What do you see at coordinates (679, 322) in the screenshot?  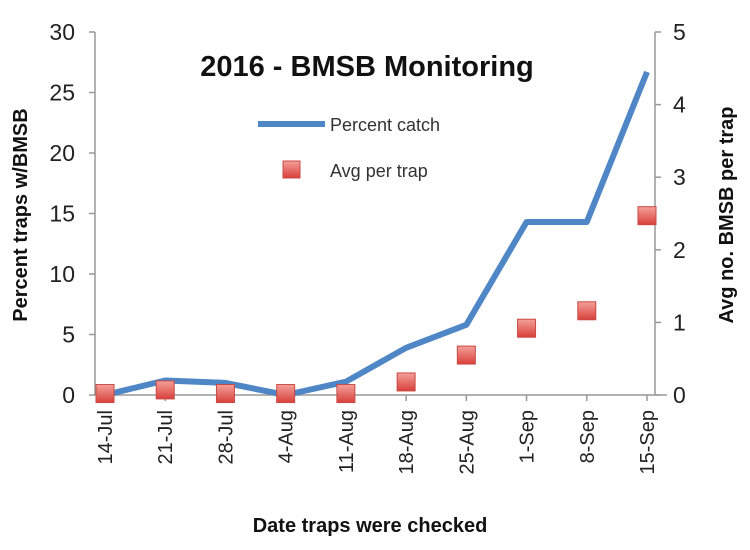 I see `y2-tick-label: 1` at bounding box center [679, 322].